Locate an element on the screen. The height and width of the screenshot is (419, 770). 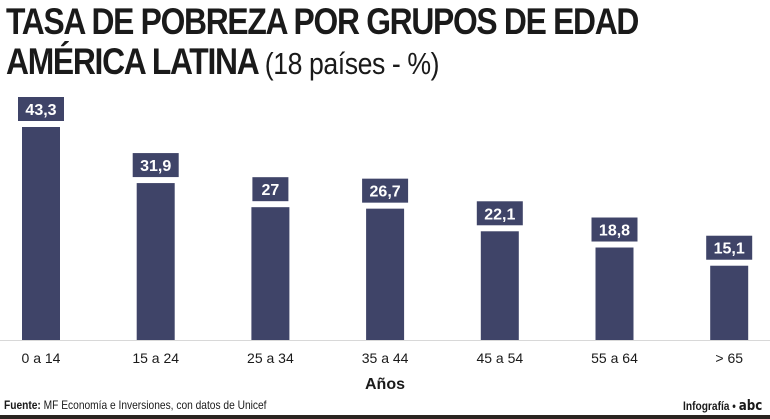
subtitle-note: (18 países - %) is located at coordinates (352, 63).